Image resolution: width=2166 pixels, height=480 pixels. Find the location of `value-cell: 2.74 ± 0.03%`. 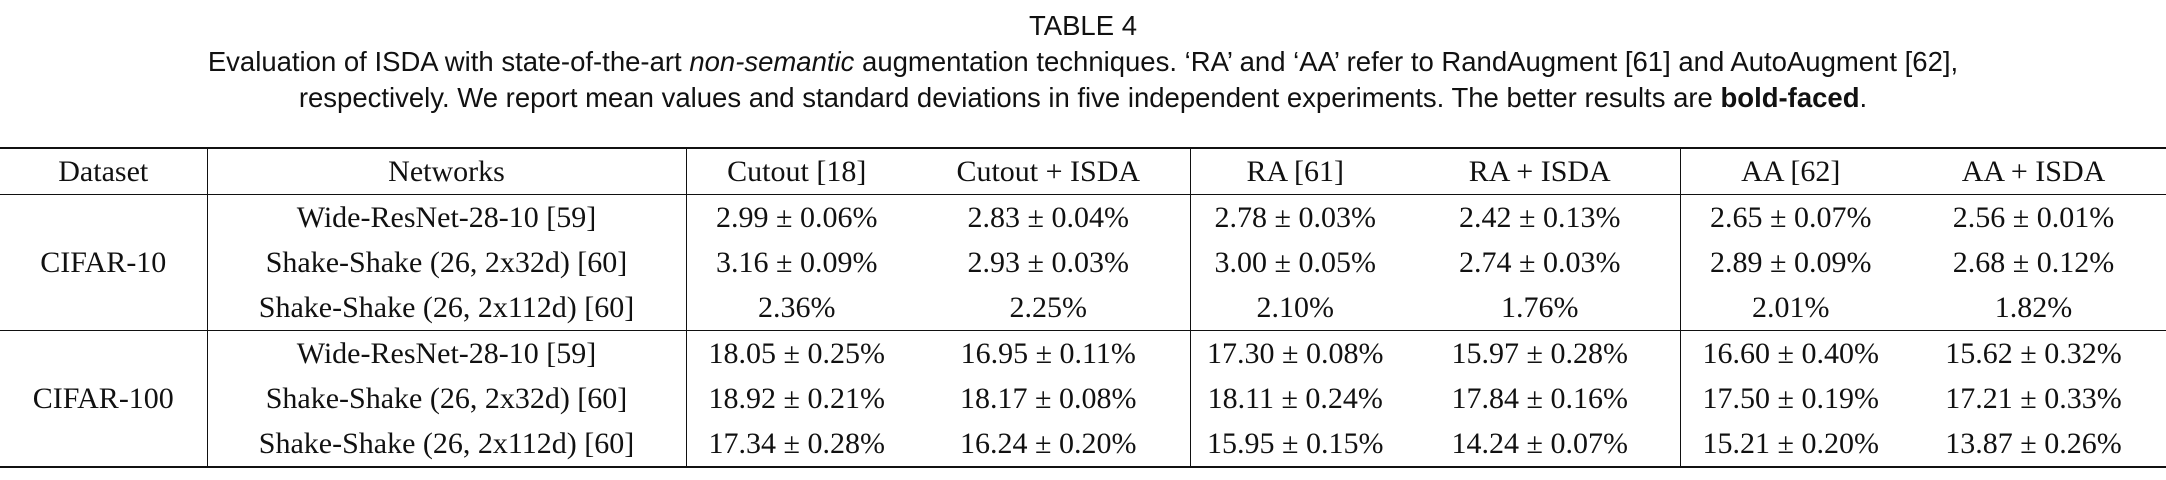

value-cell: 2.74 ± 0.03% is located at coordinates (1540, 262).